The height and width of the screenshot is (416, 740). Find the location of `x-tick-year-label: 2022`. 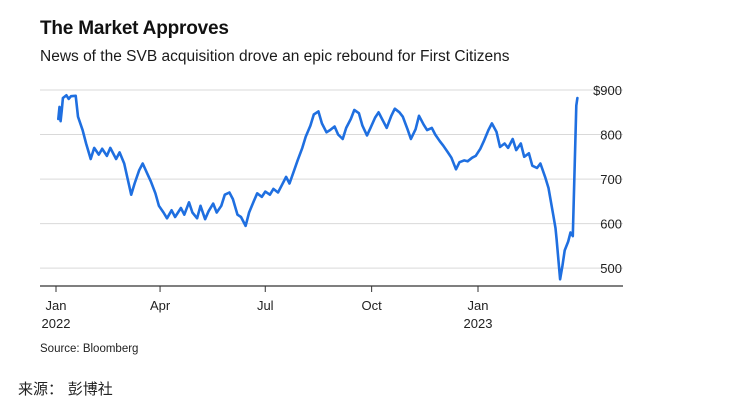

x-tick-year-label: 2022 is located at coordinates (56, 323).